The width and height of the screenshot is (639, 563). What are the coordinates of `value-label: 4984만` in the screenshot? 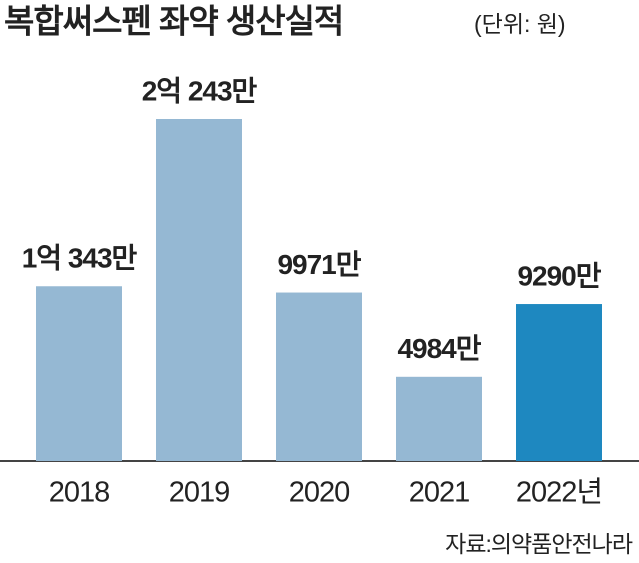 It's located at (439, 348).